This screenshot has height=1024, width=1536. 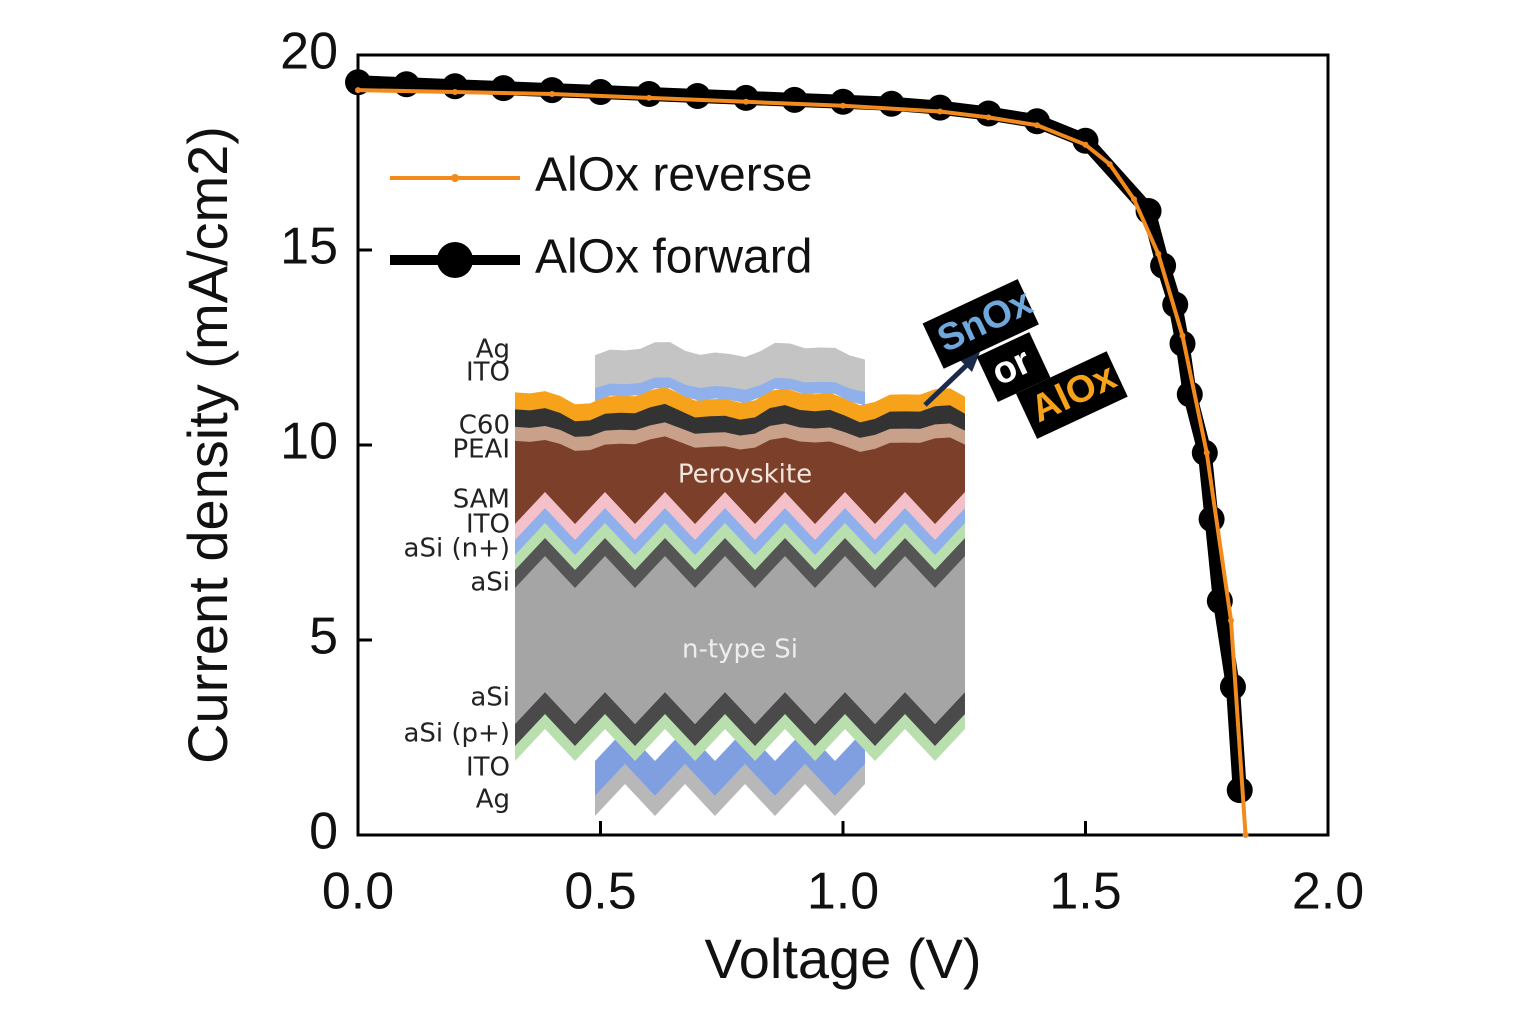 I want to click on y-axis-label: Current density (mA/cm2), so click(x=207, y=445).